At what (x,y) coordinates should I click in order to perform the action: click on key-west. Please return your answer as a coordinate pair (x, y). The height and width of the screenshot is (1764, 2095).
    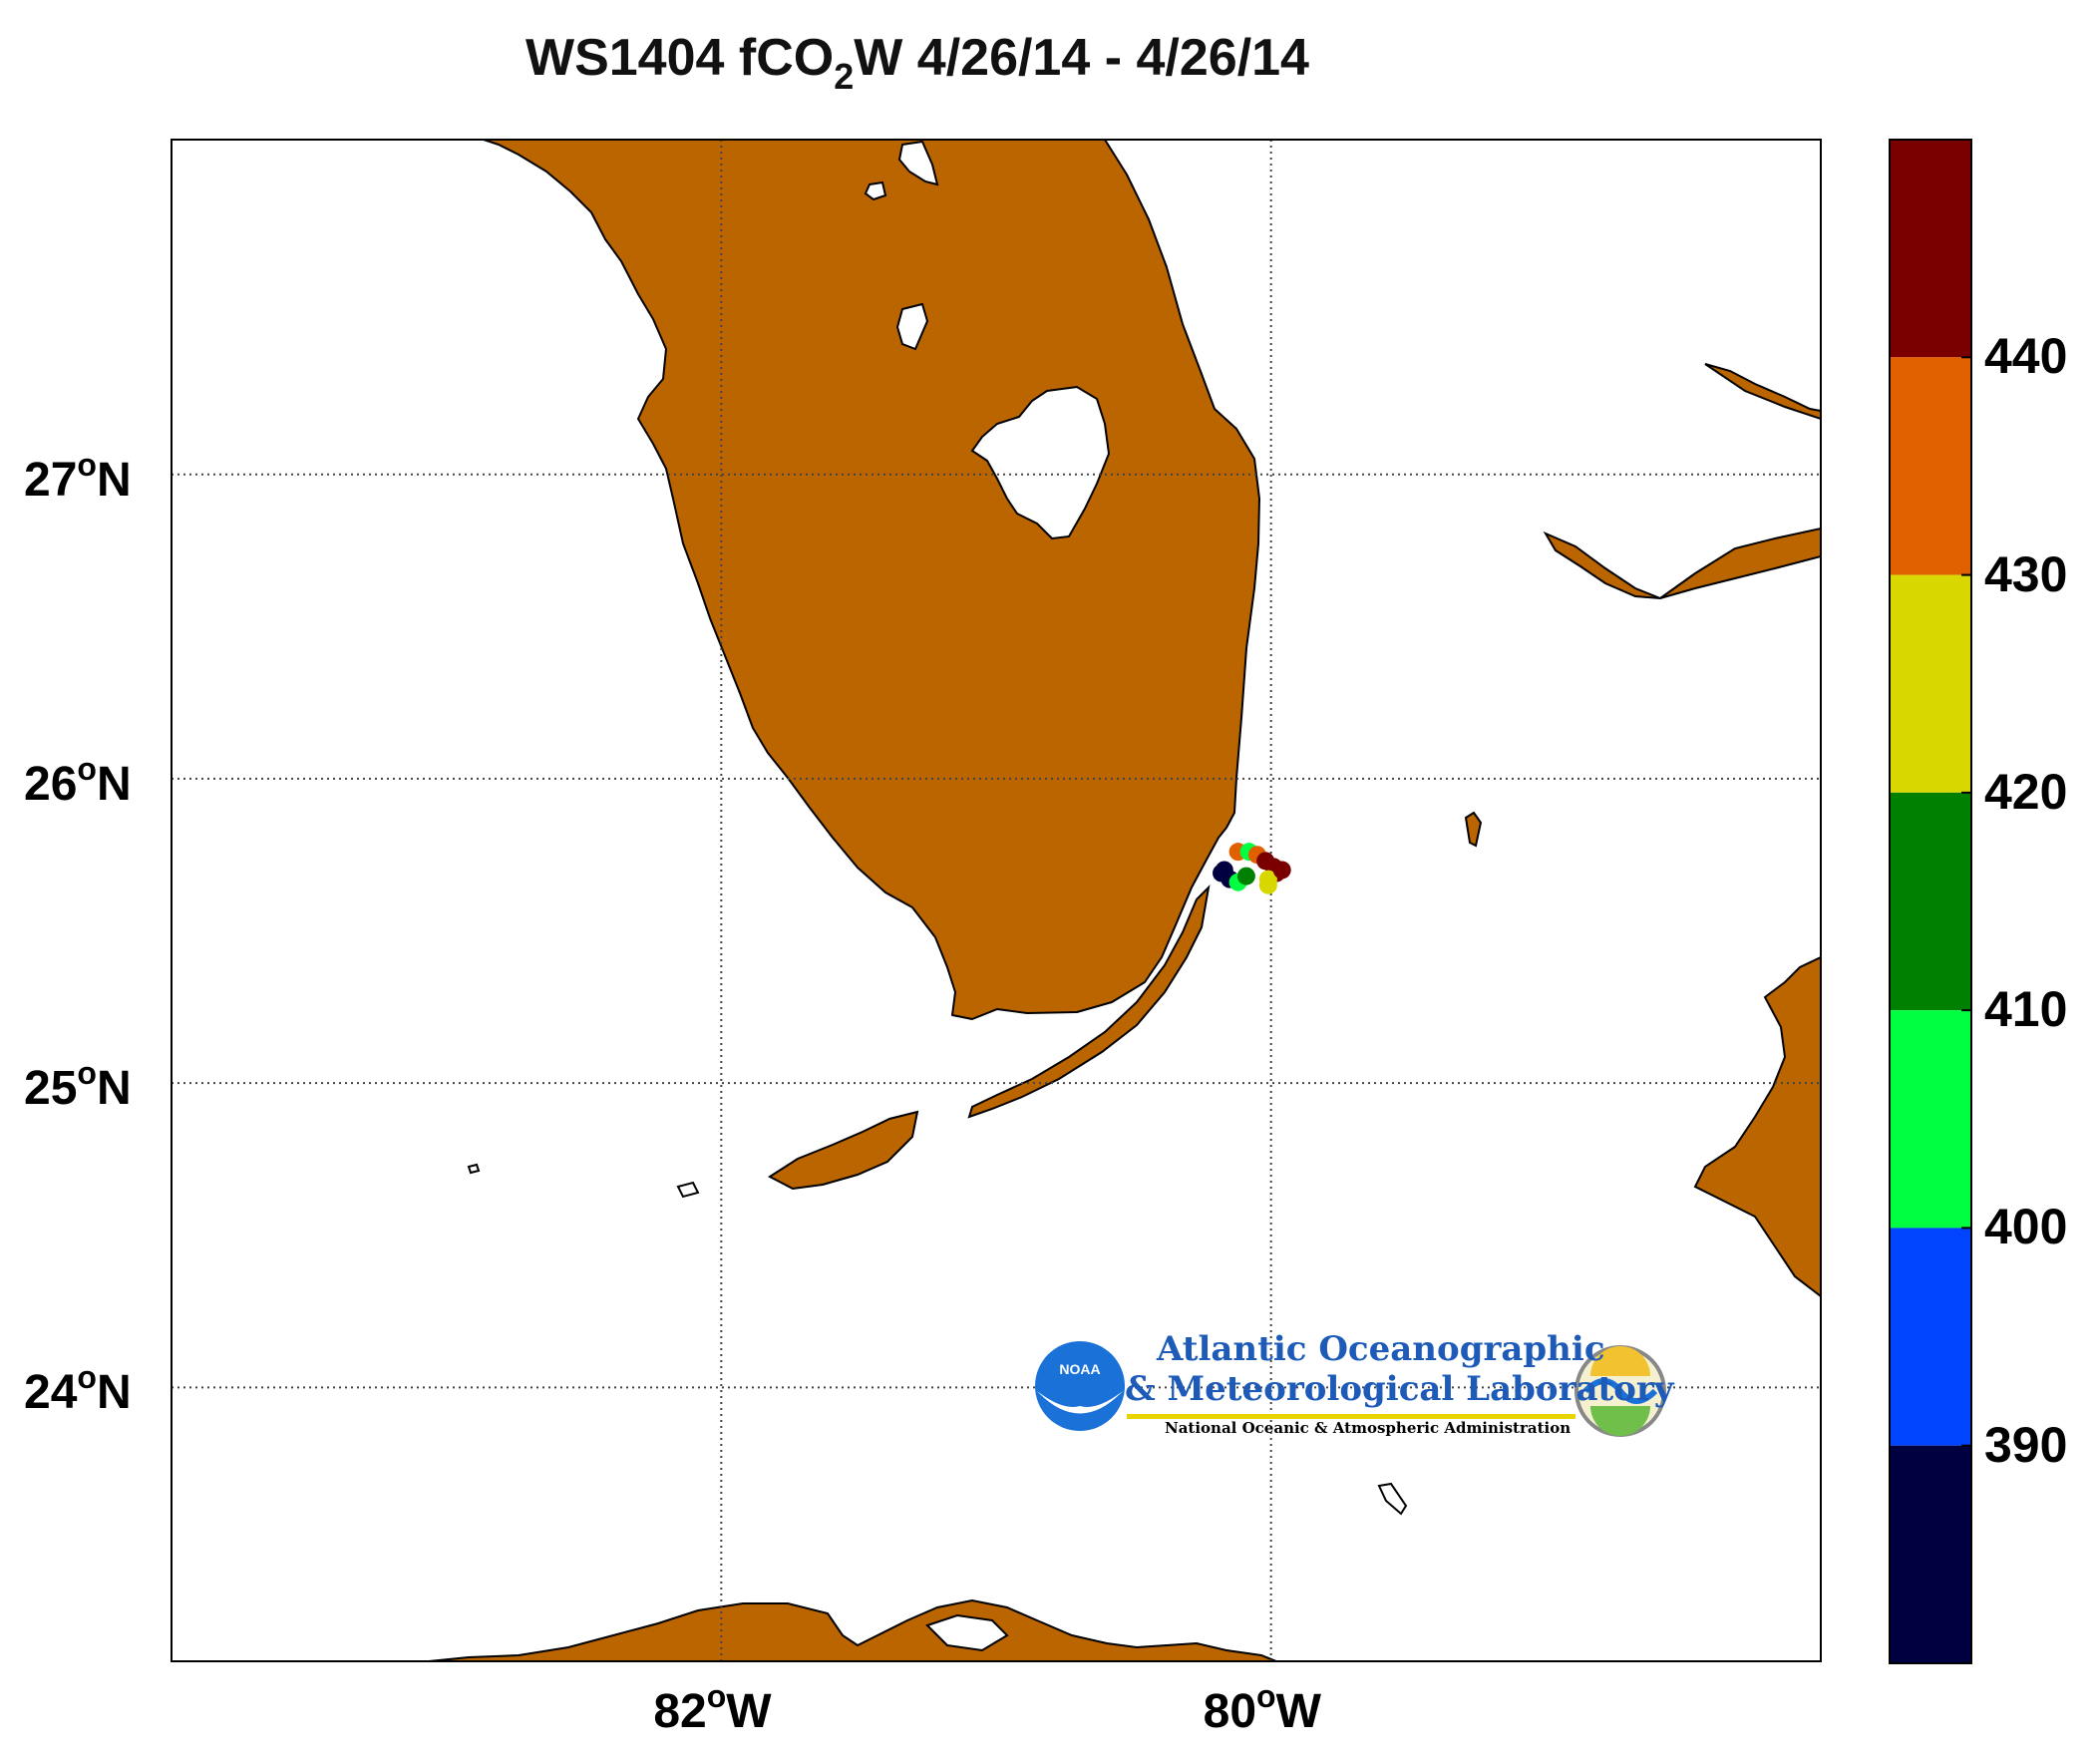
    Looking at the image, I should click on (688, 1190).